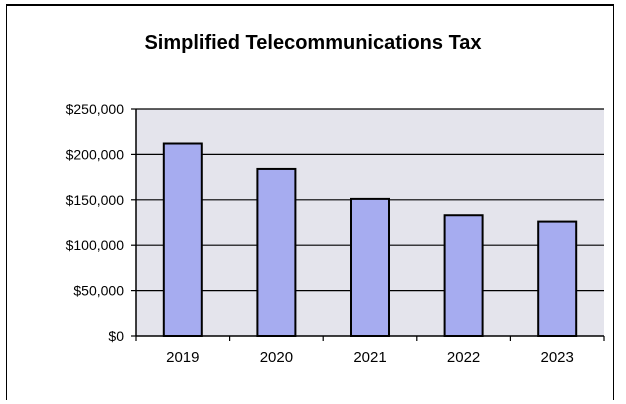 The height and width of the screenshot is (404, 626). I want to click on y-tick-label: $200,000, so click(95, 154).